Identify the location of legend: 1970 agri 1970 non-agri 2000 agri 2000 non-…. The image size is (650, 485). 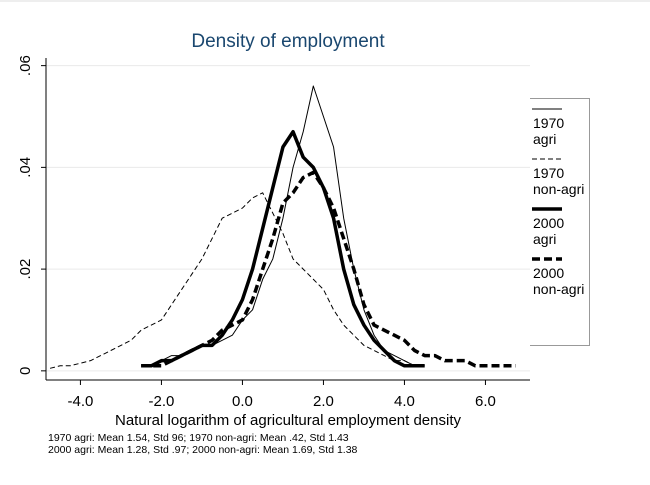
(560, 222).